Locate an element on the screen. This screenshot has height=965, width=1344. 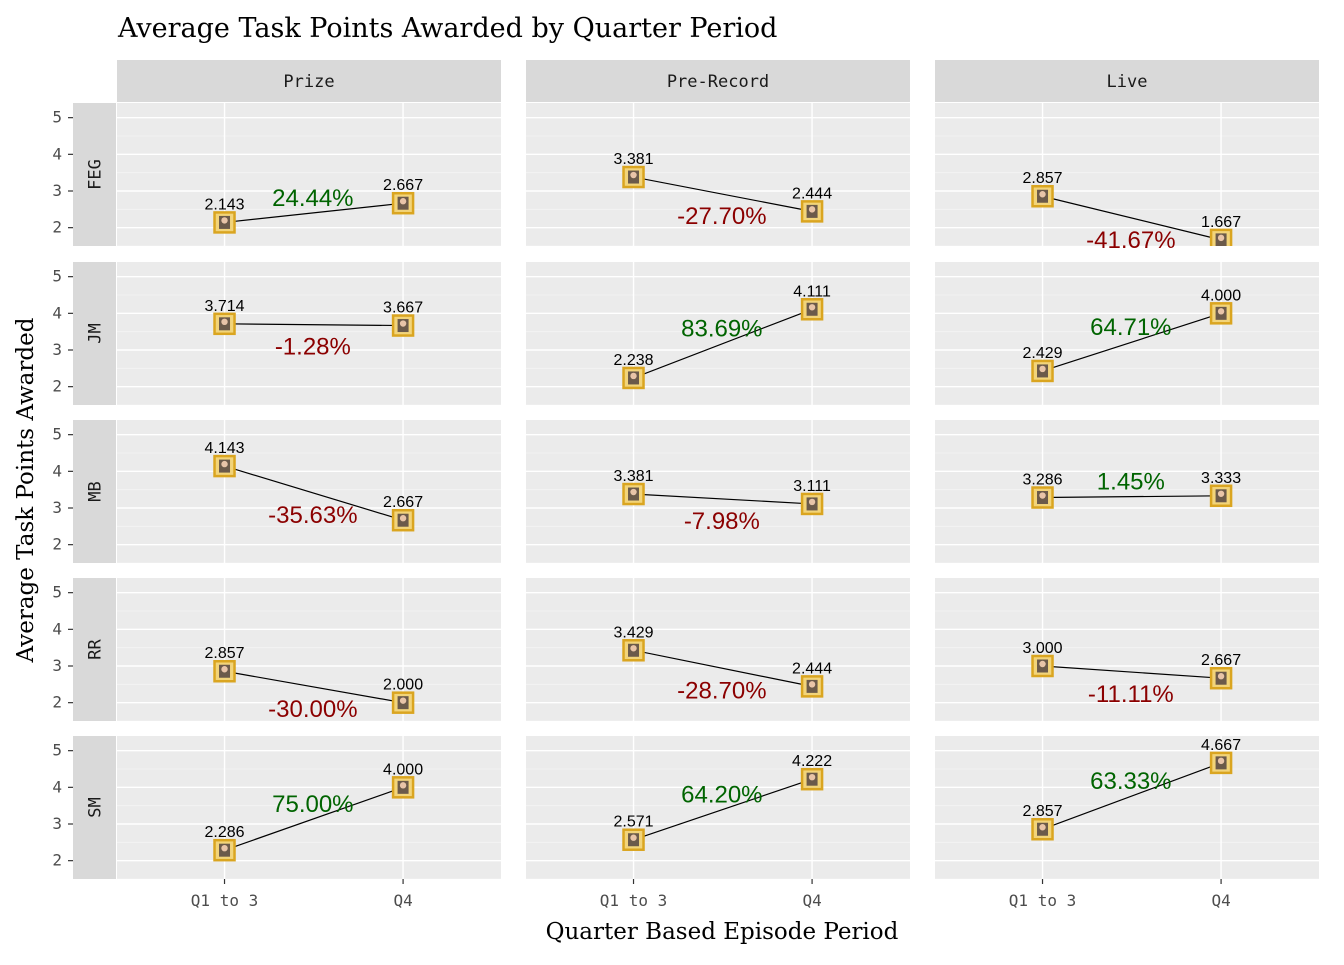
row-strip-label: MB is located at coordinates (96, 491).